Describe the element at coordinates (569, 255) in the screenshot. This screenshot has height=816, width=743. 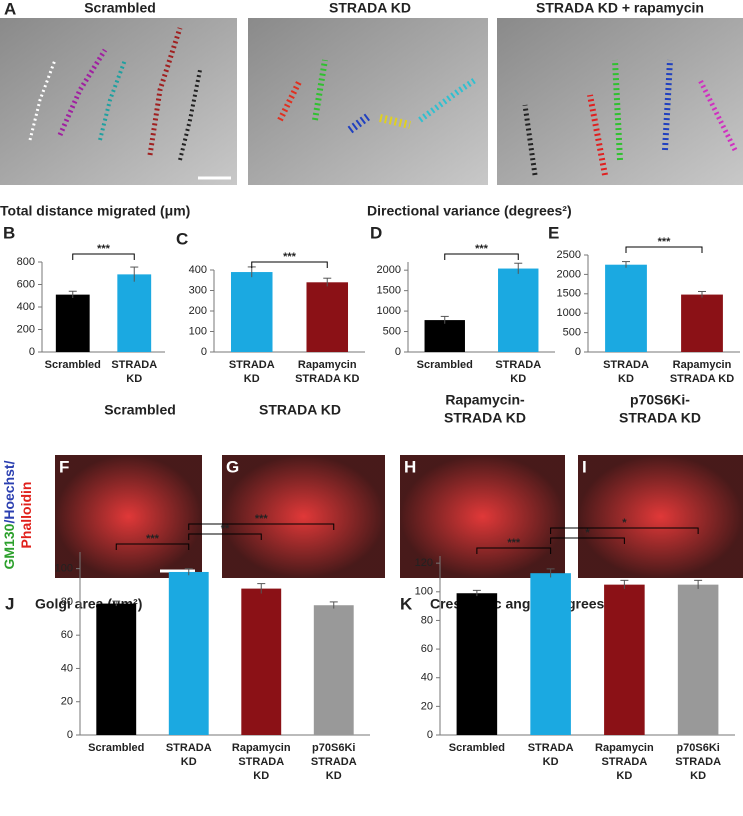
I see `y-tick-label: 2500` at that location.